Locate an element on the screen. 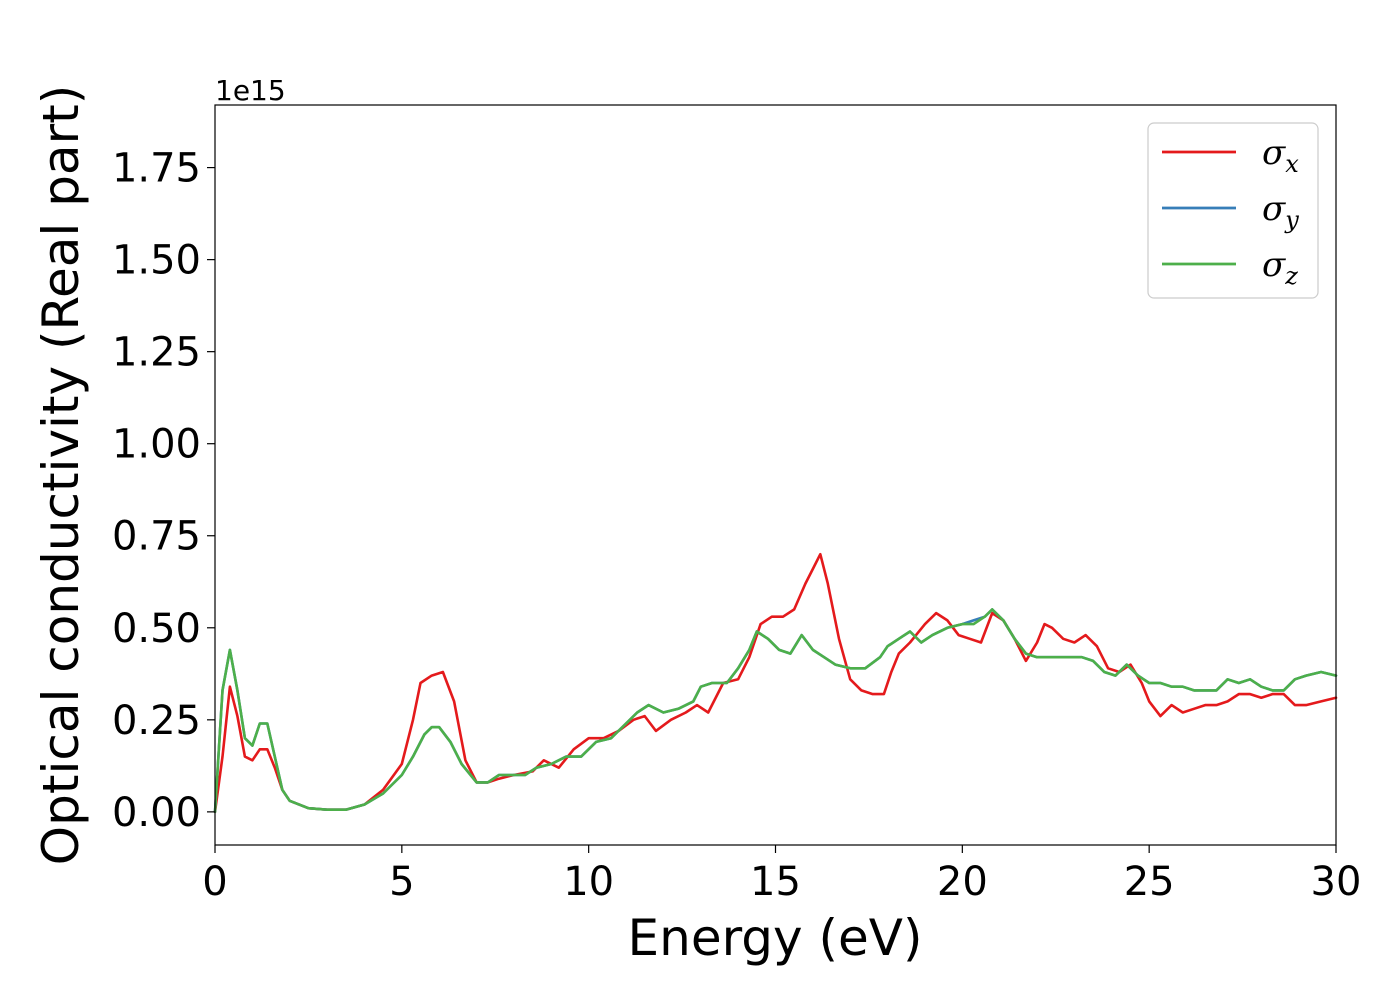  y-tick-label: 0.25 is located at coordinates (156, 721).